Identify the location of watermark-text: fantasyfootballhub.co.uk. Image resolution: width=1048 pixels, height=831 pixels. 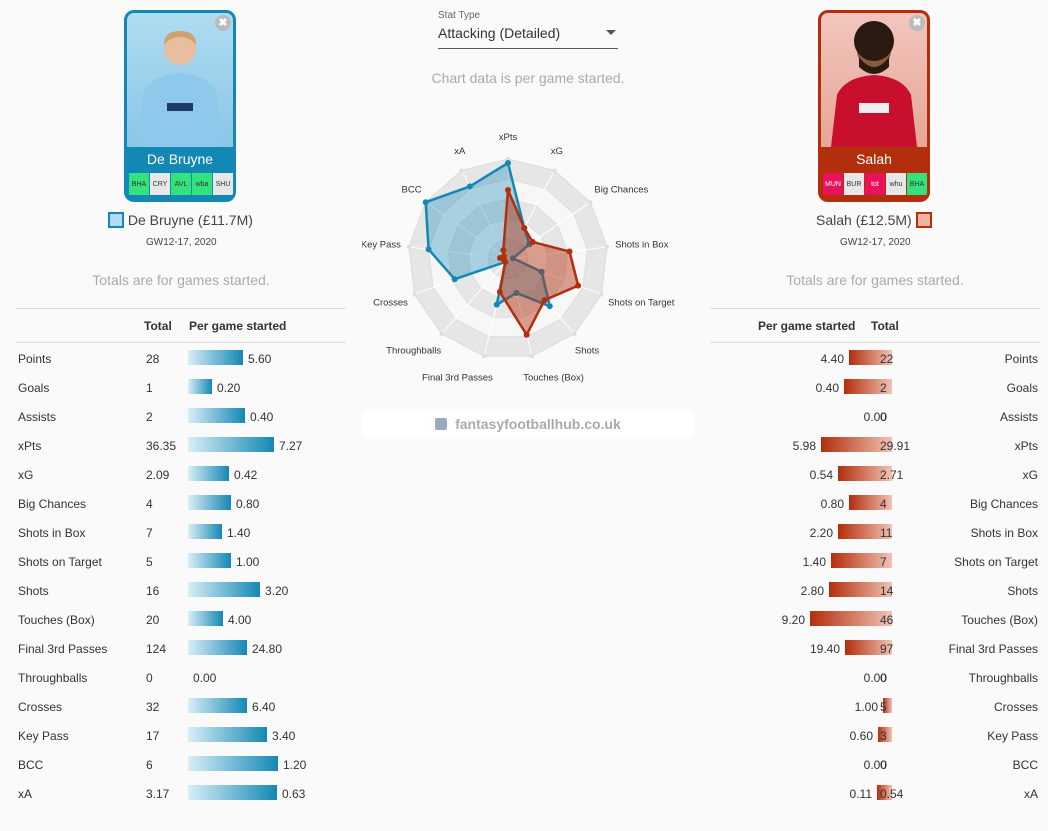
(538, 424).